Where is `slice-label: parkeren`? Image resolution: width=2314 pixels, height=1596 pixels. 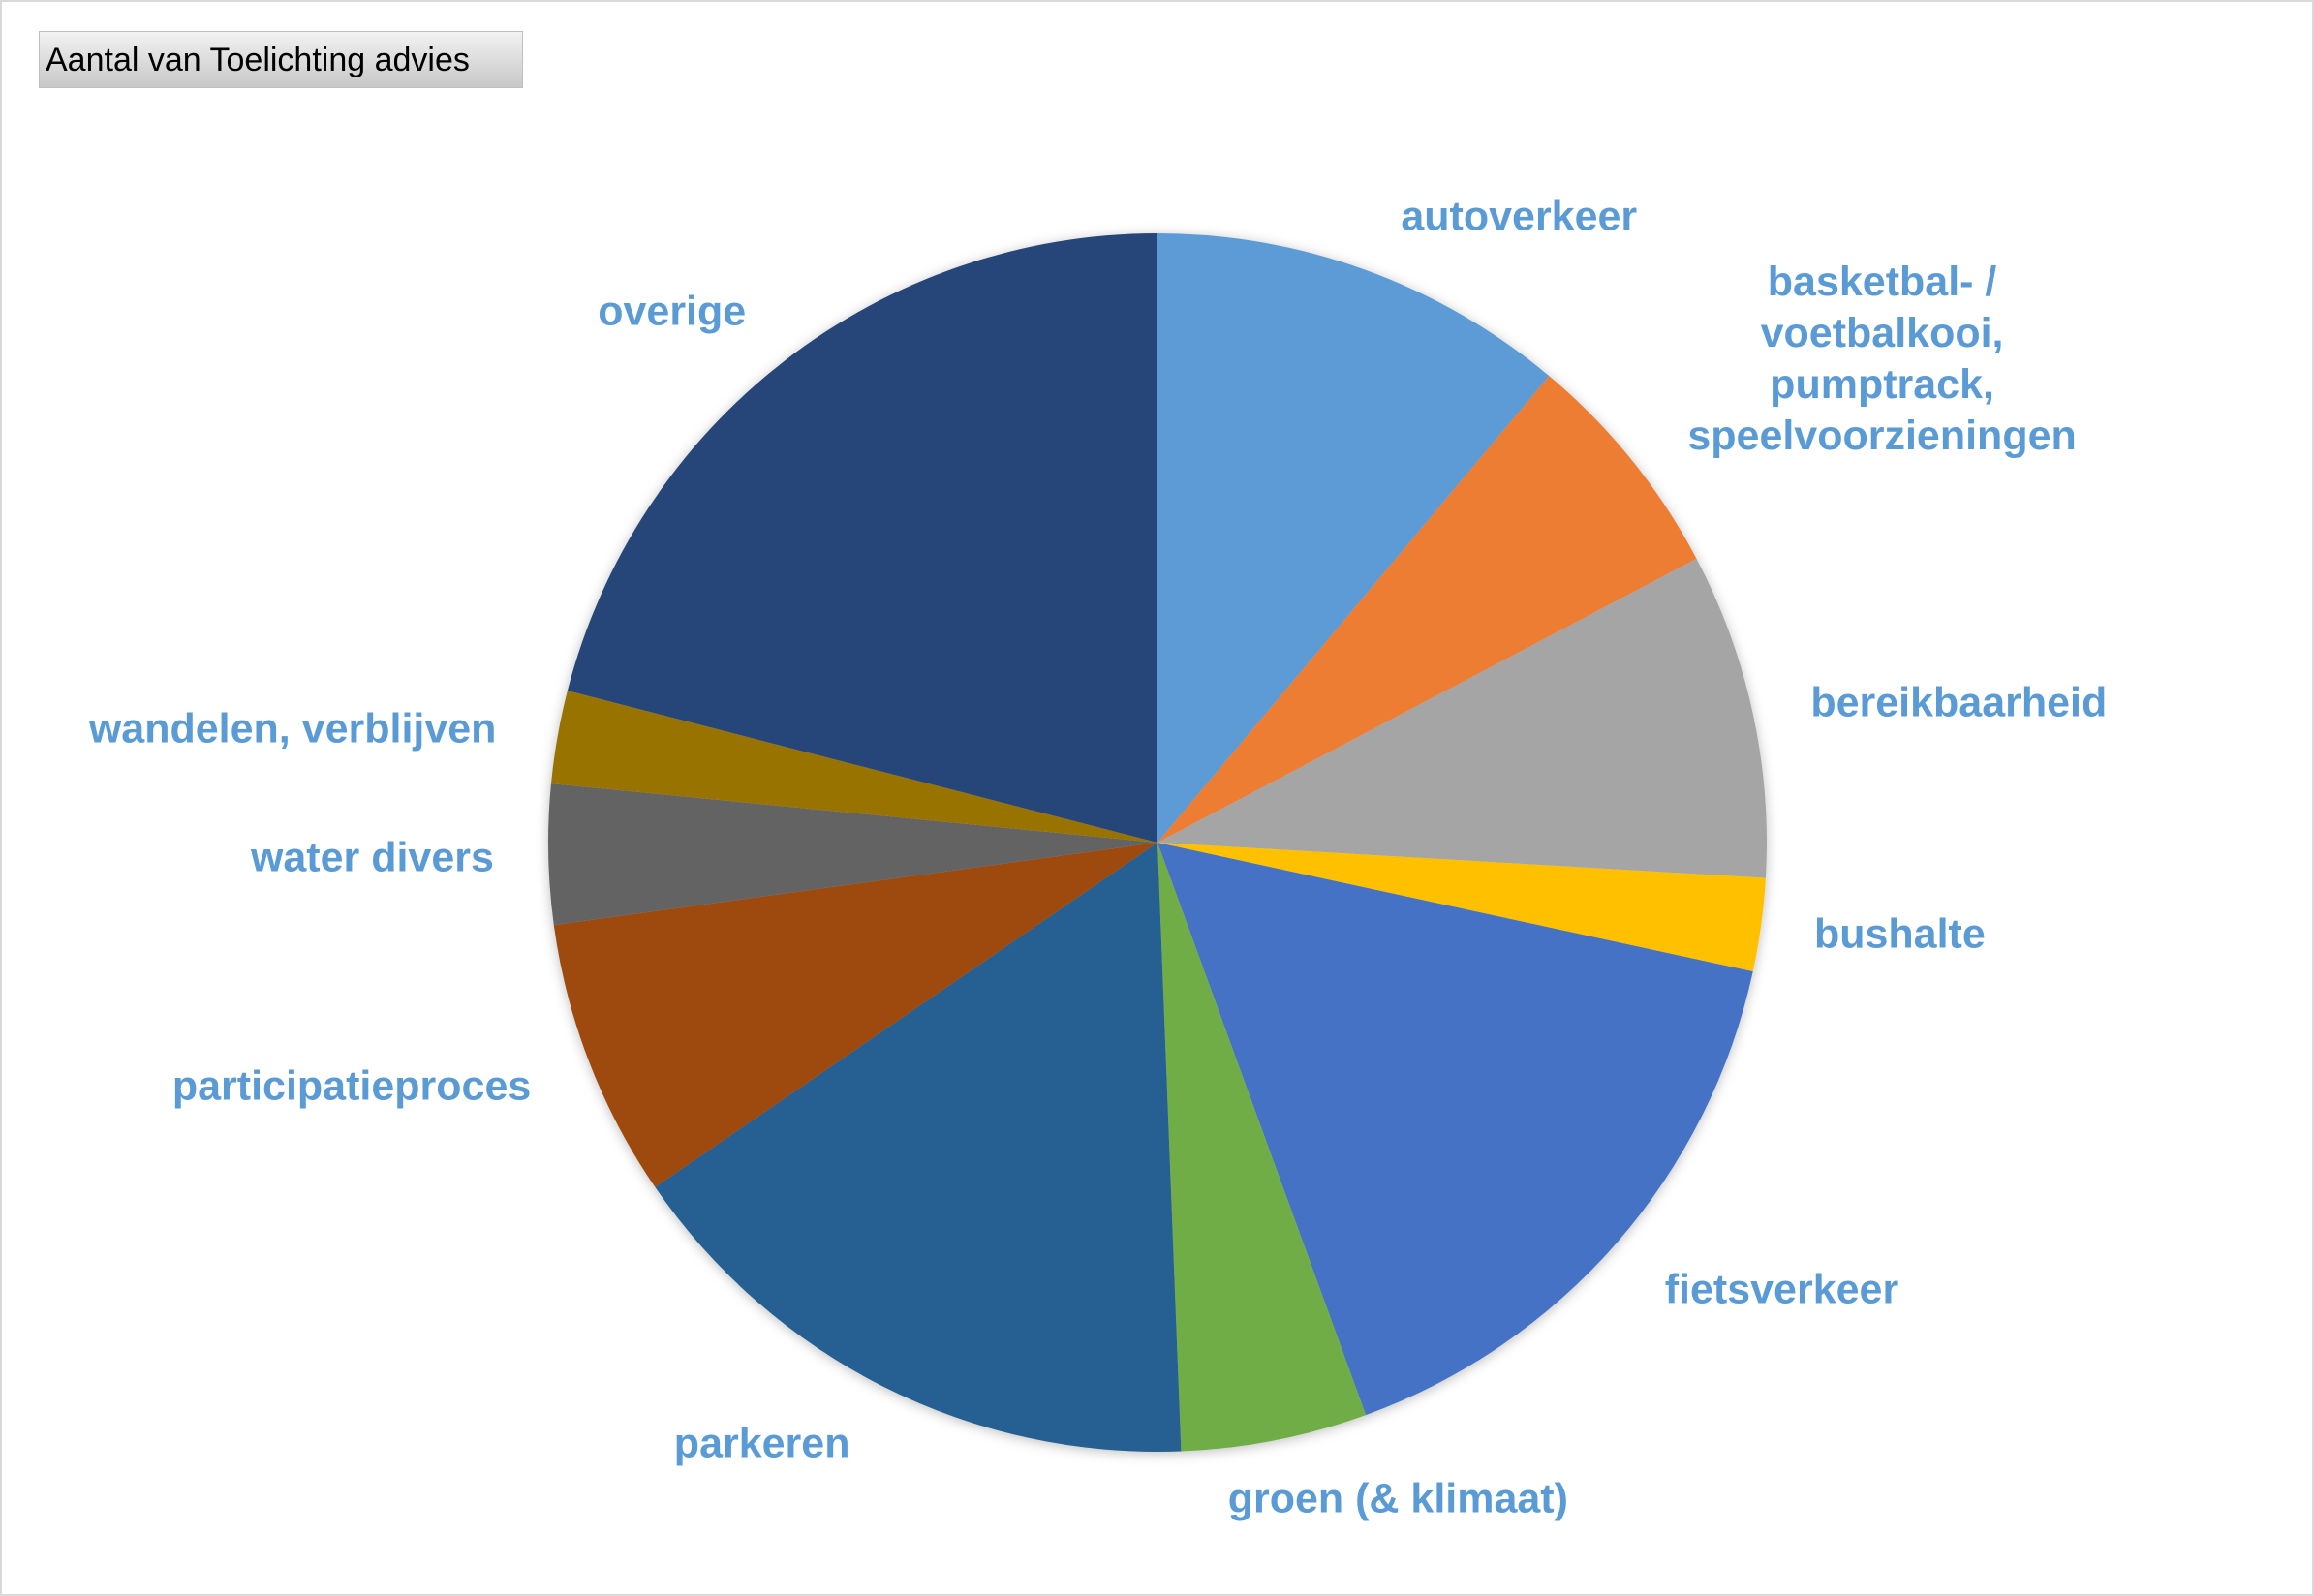 slice-label: parkeren is located at coordinates (761, 1443).